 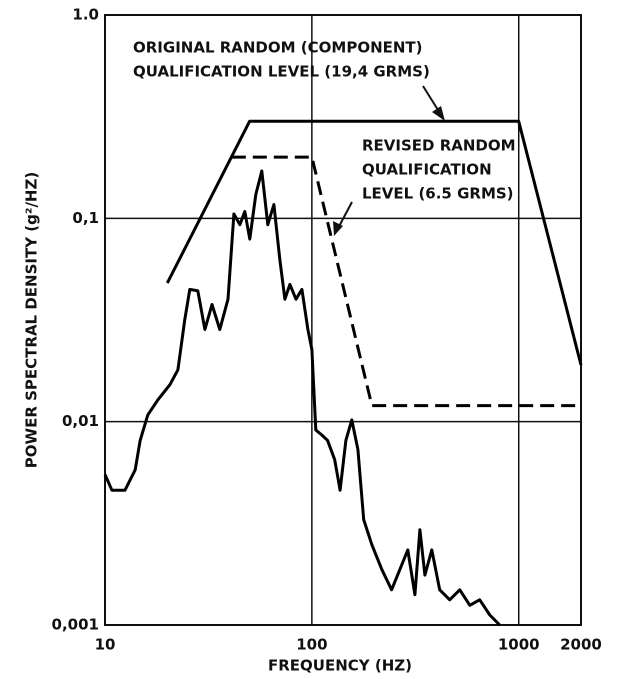 What do you see at coordinates (85, 218) in the screenshot?
I see `y-tick-label: 0,1` at bounding box center [85, 218].